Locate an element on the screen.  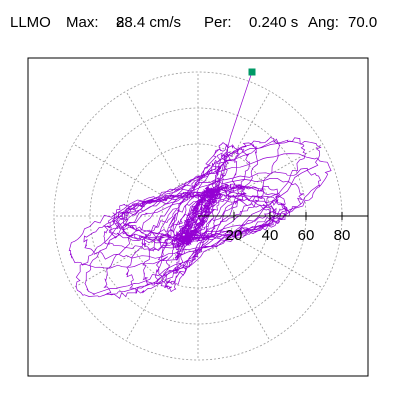
radial-axis: 20 40 60 80 is located at coordinates (283, 228).